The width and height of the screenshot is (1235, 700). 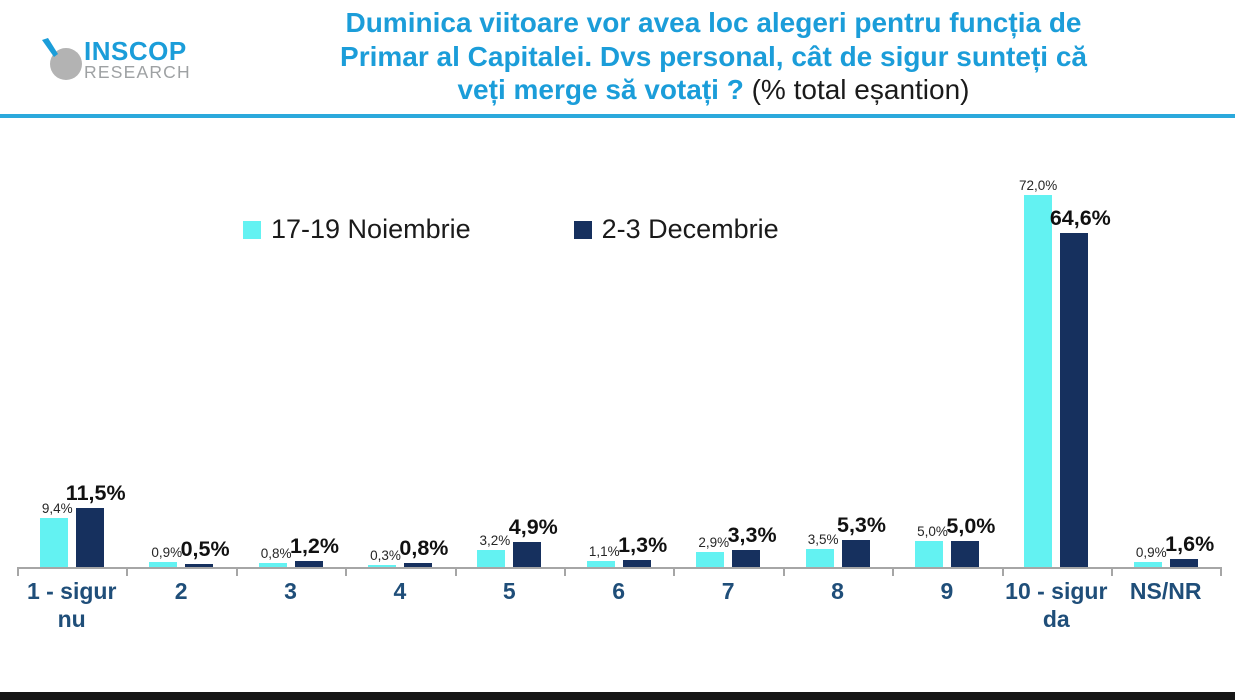 What do you see at coordinates (752, 534) in the screenshot?
I see `data-label-decembrie: 3,3%` at bounding box center [752, 534].